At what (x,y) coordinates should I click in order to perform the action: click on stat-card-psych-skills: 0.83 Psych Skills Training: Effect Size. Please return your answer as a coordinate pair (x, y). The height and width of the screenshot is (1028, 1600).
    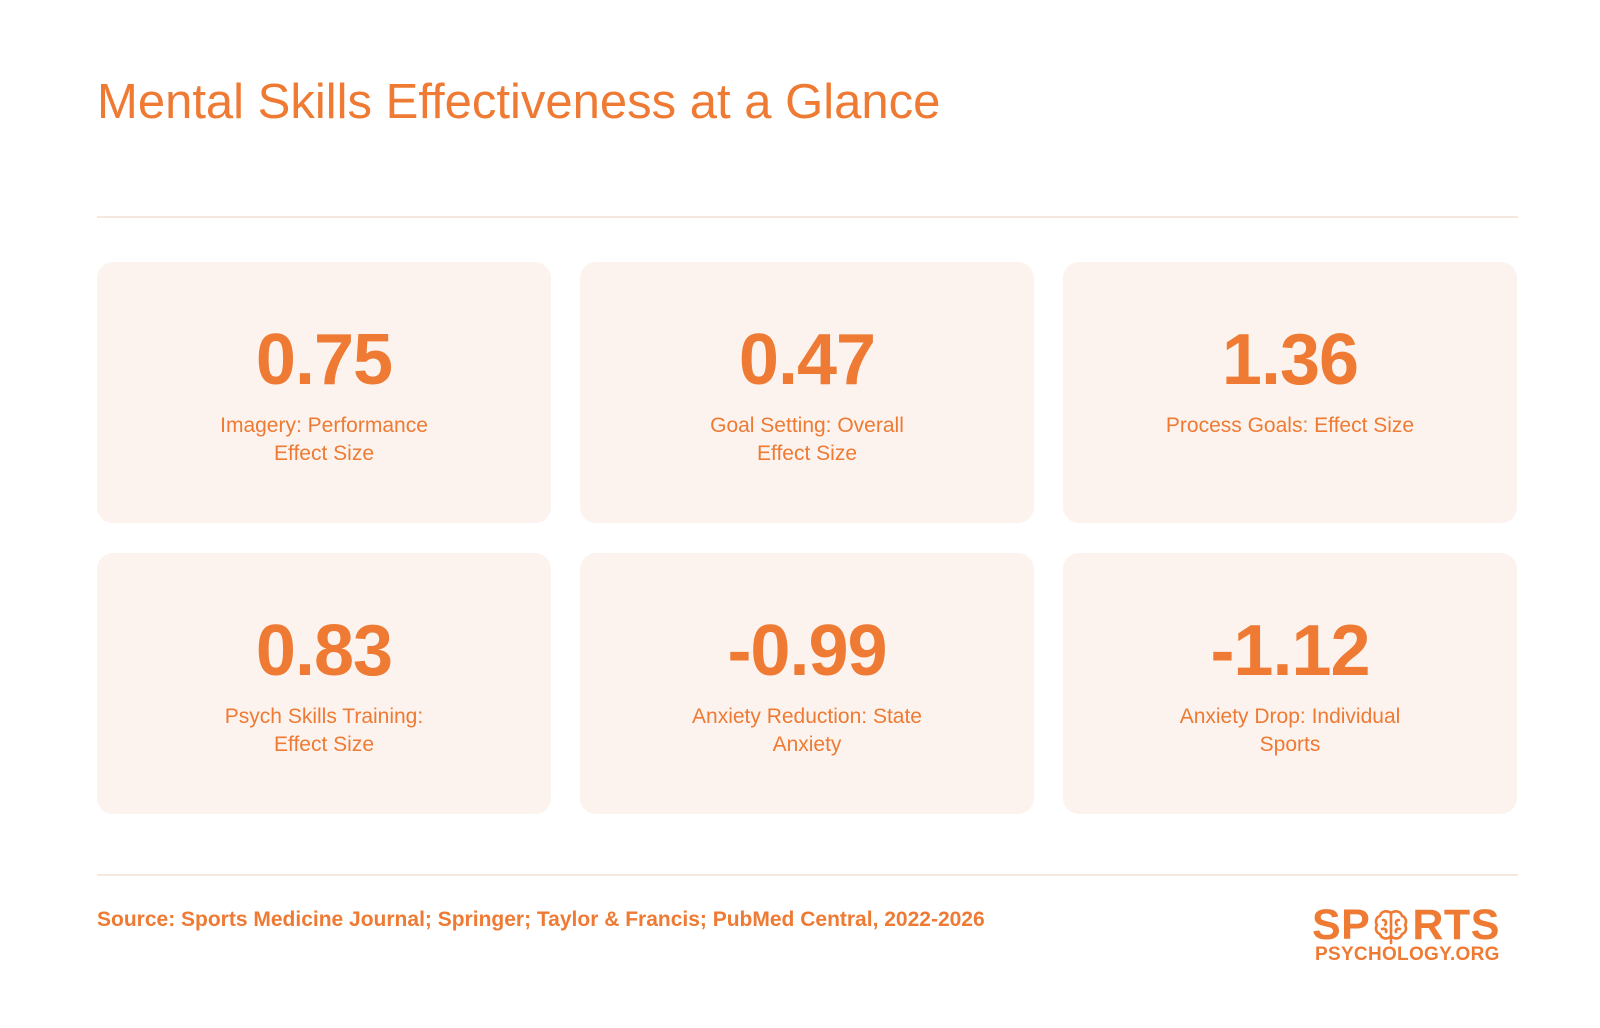
    Looking at the image, I should click on (324, 683).